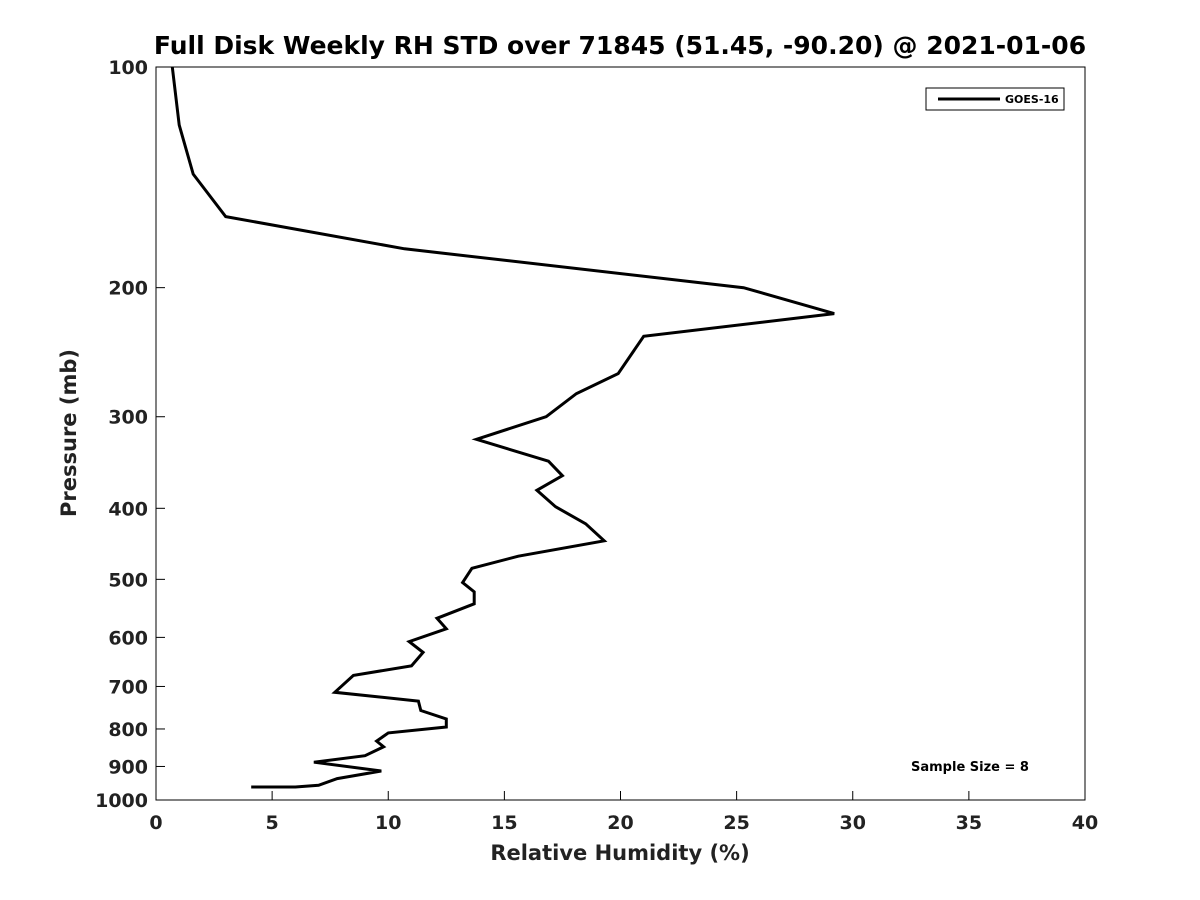 This screenshot has width=1200, height=900. What do you see at coordinates (504, 823) in the screenshot?
I see `x-tick-label: 15` at bounding box center [504, 823].